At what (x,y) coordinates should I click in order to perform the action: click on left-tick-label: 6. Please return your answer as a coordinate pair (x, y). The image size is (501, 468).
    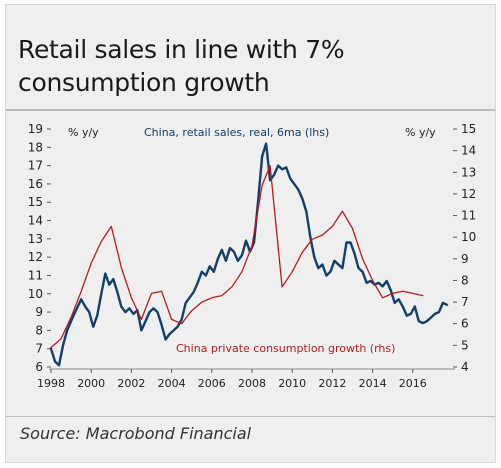
    Looking at the image, I should click on (39, 367).